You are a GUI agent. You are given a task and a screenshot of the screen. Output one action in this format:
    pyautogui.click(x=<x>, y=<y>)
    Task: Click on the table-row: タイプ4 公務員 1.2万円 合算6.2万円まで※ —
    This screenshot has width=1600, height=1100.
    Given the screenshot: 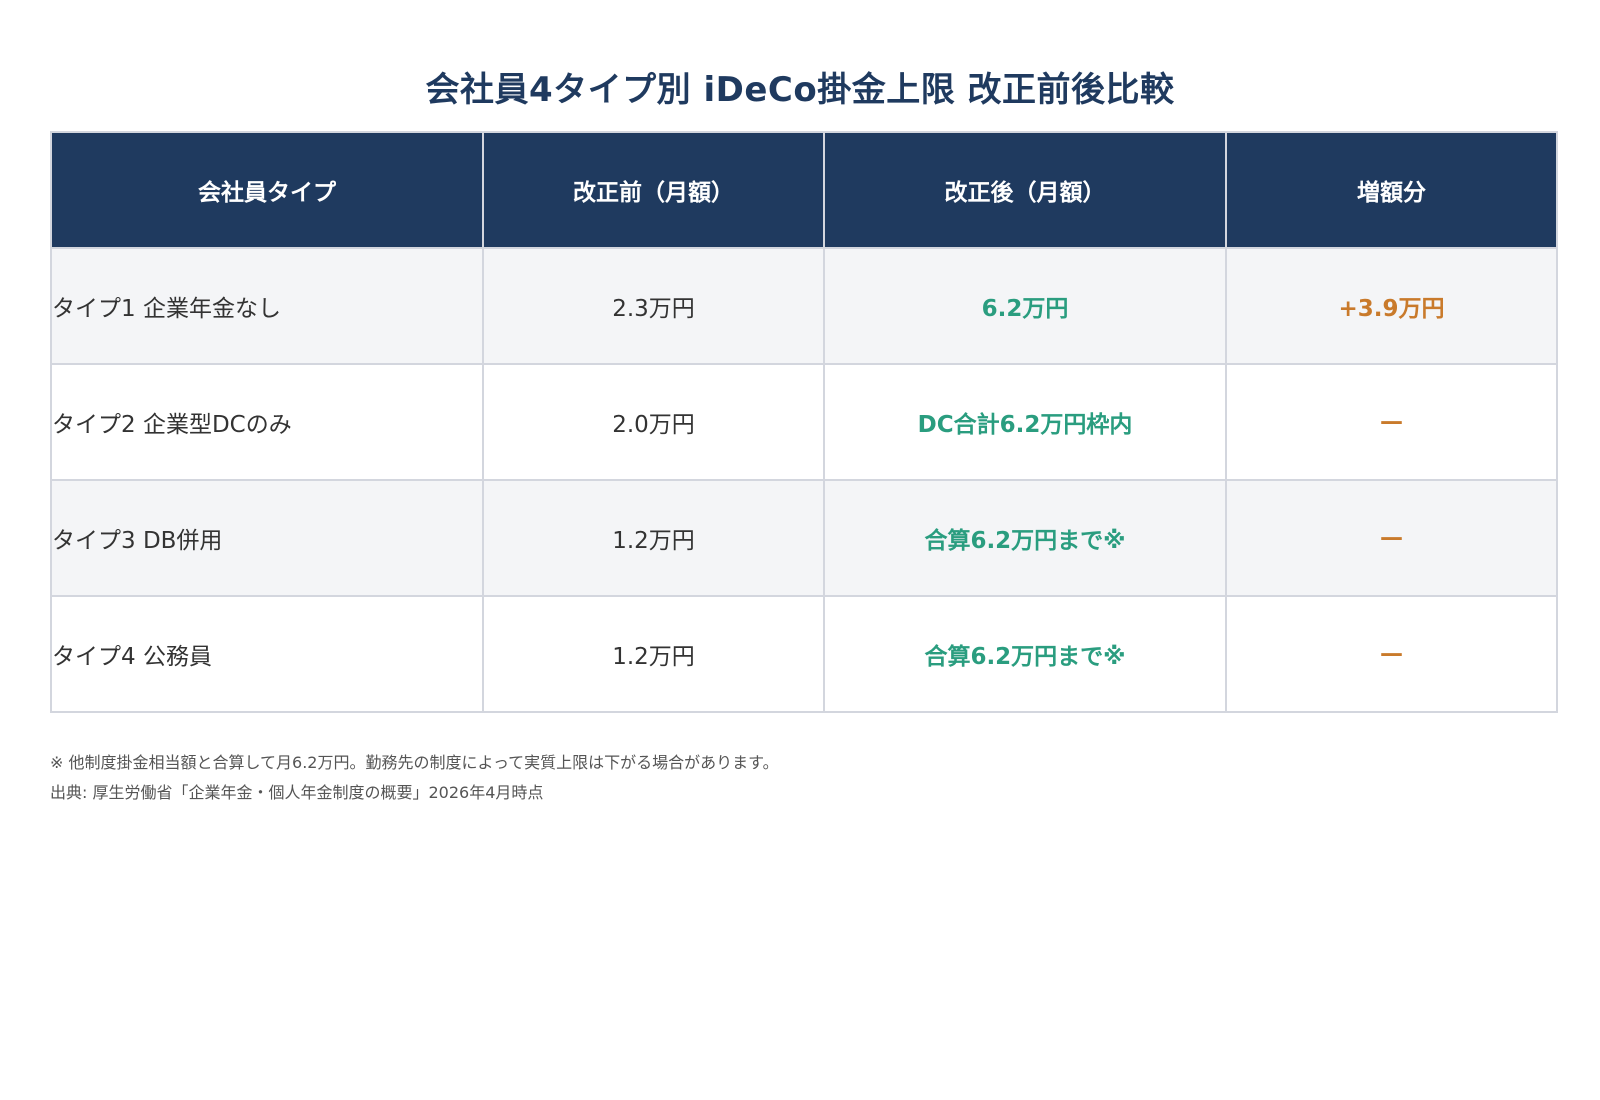 What is the action you would take?
    pyautogui.click(x=804, y=654)
    